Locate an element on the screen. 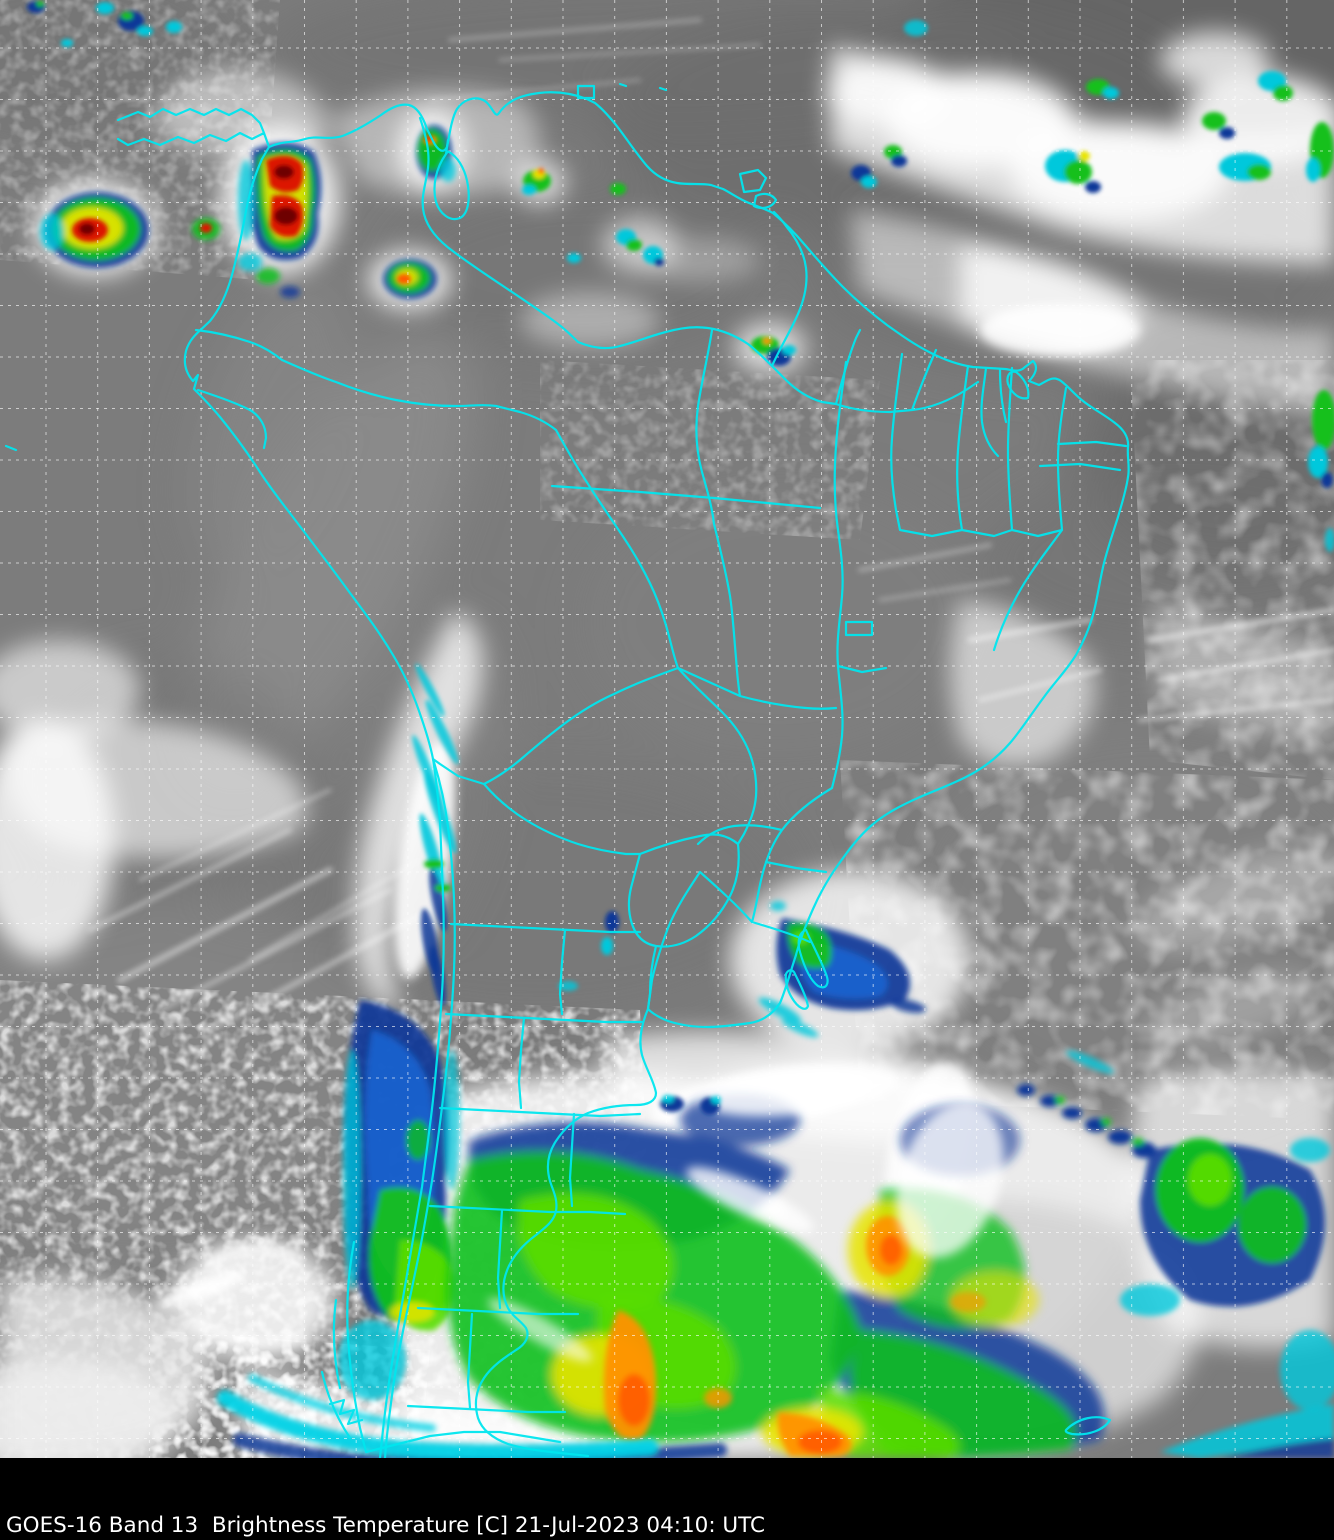 Image resolution: width=1334 pixels, height=1540 pixels. coast-patagonia-fjords is located at coordinates (441, 1347).